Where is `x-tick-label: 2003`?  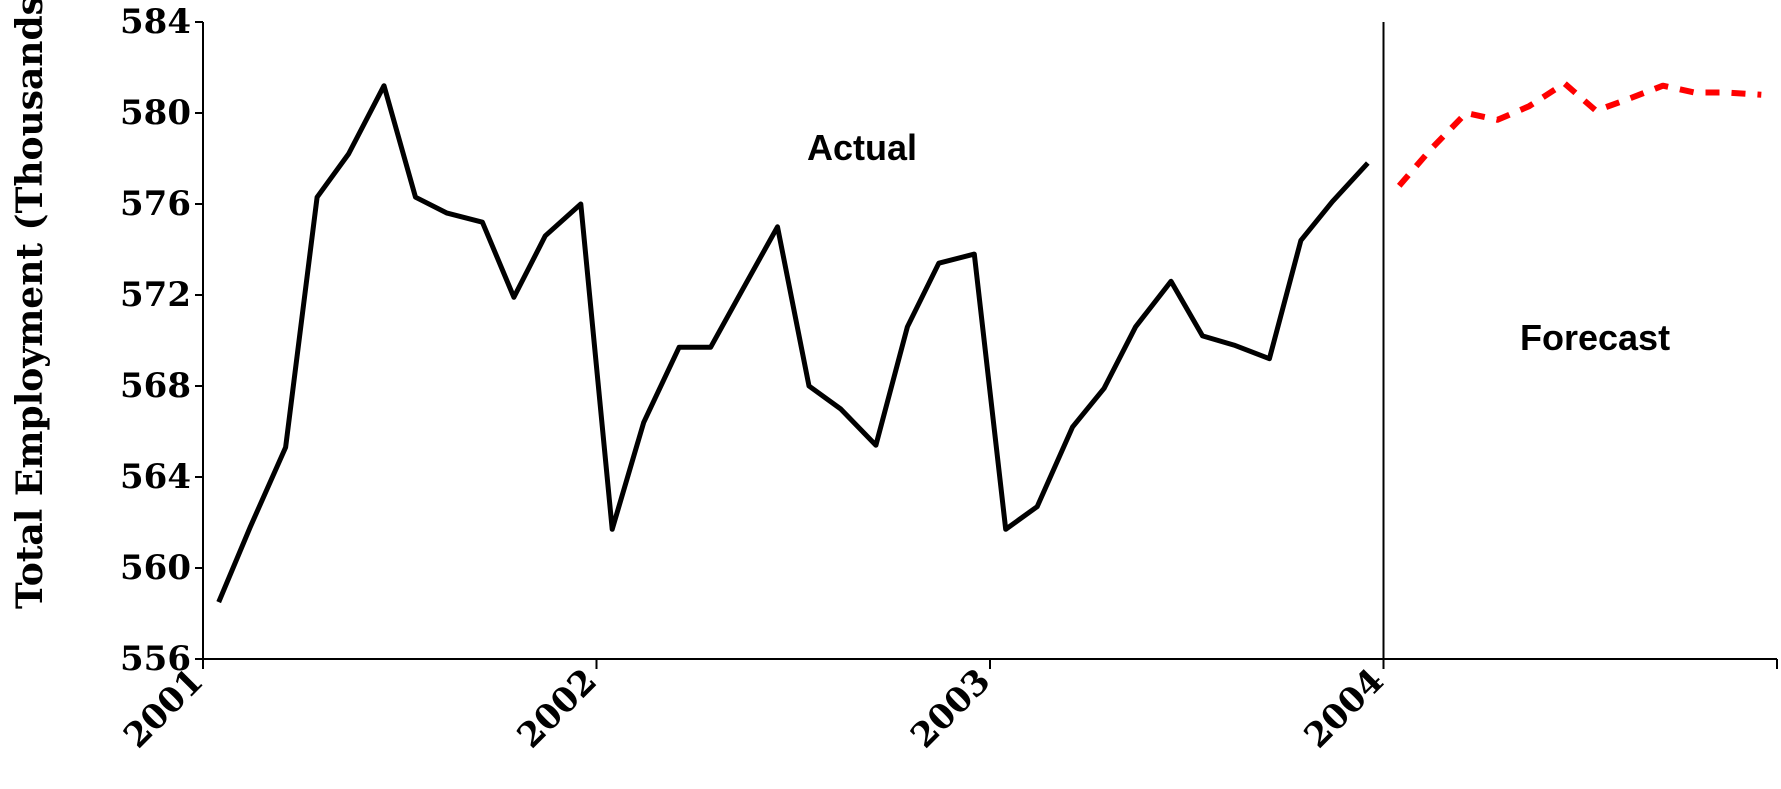
x-tick-label: 2003 is located at coordinates (950, 708).